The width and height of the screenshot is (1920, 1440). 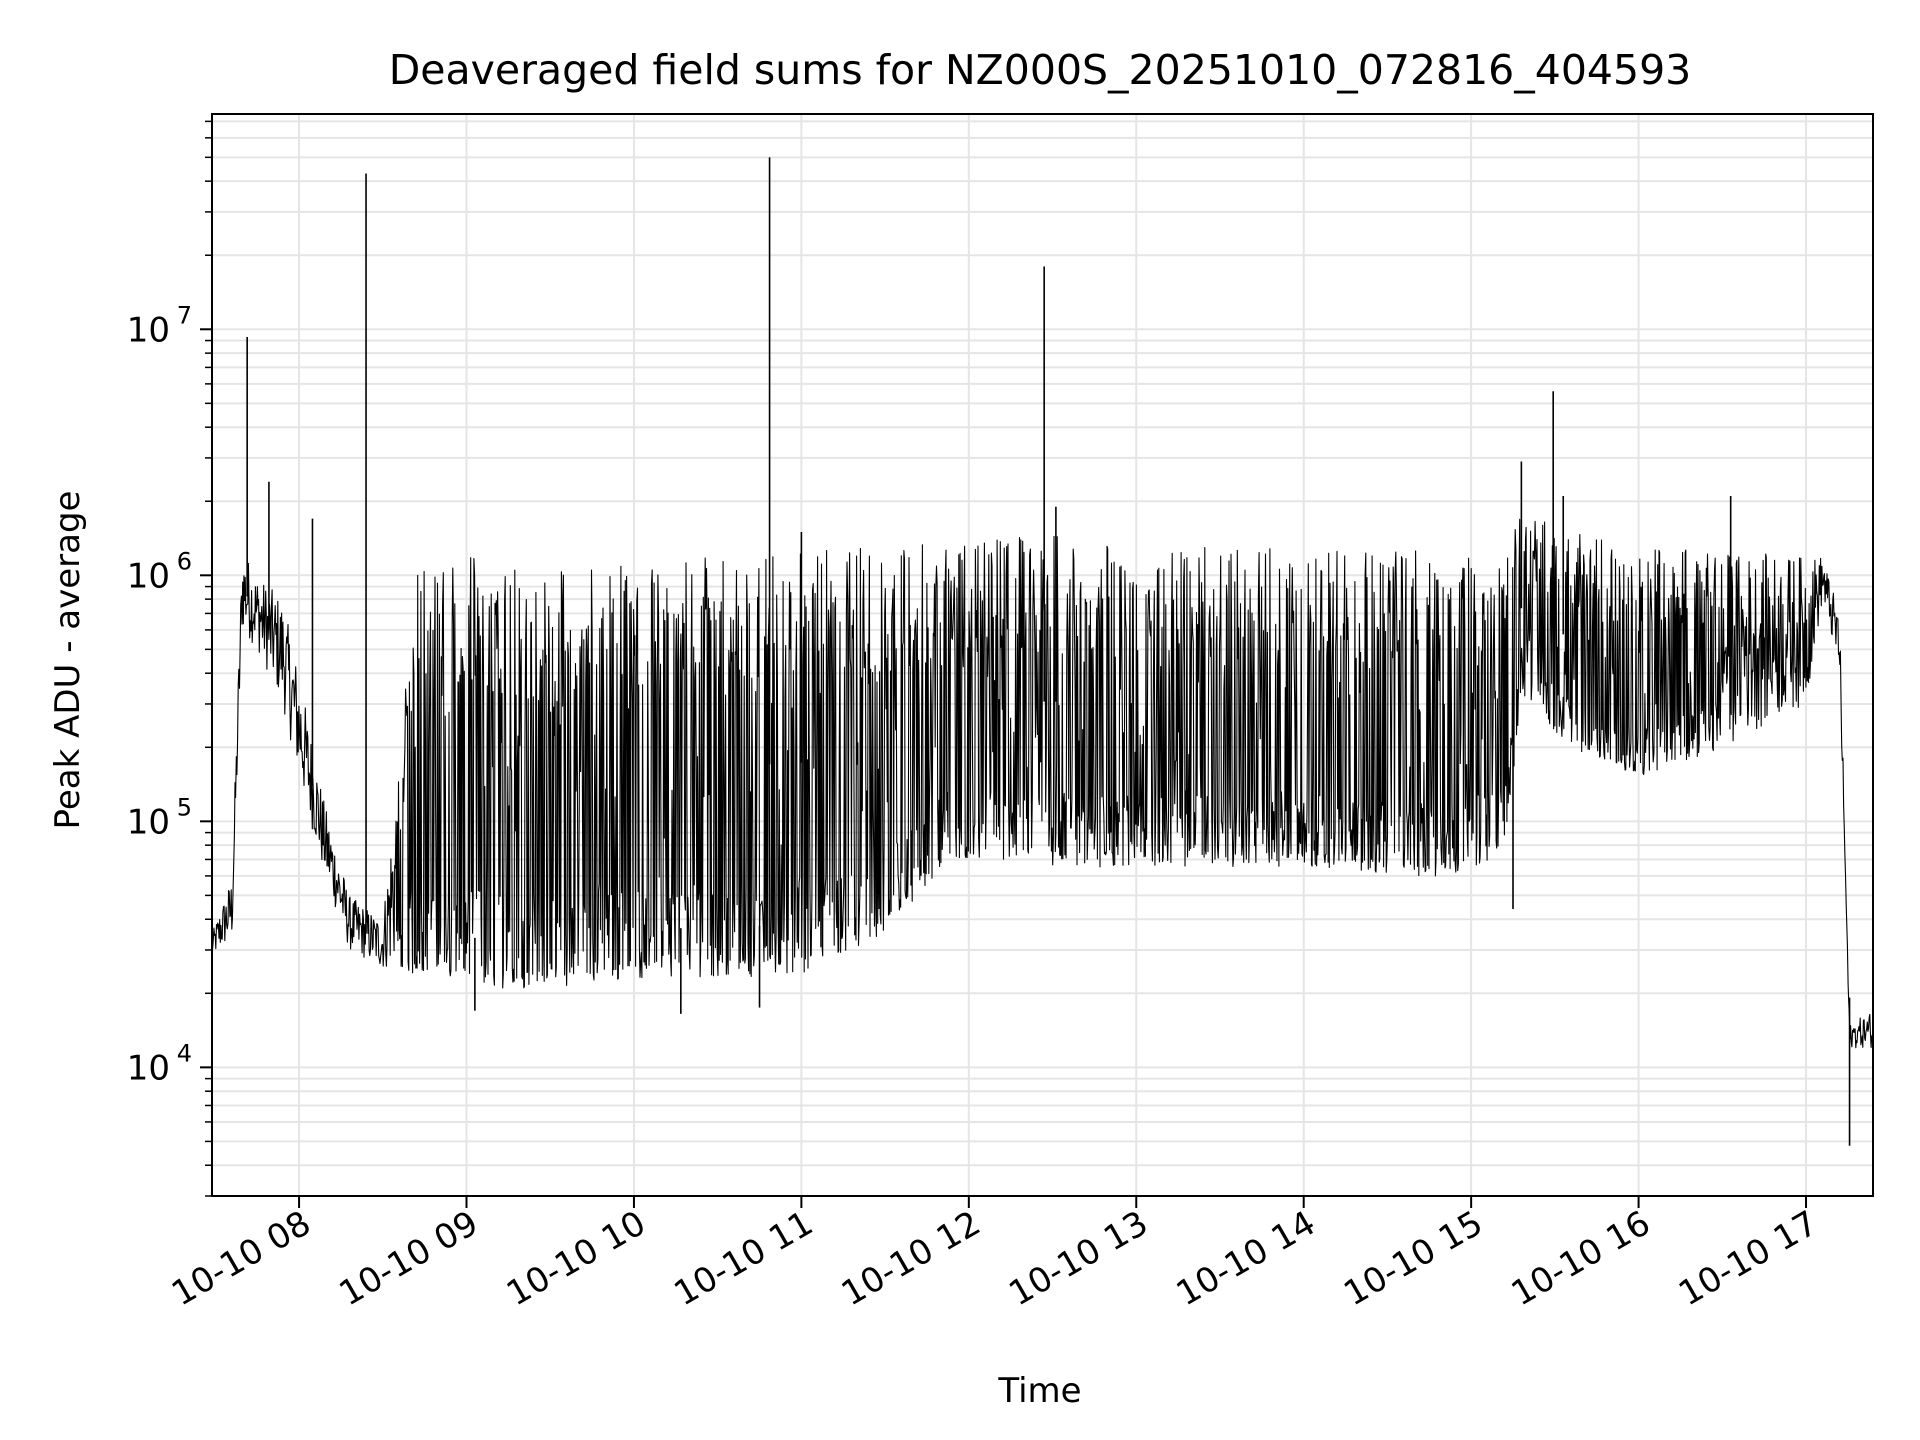 What do you see at coordinates (68, 660) in the screenshot?
I see `y-axis-label: Peak ADU - average` at bounding box center [68, 660].